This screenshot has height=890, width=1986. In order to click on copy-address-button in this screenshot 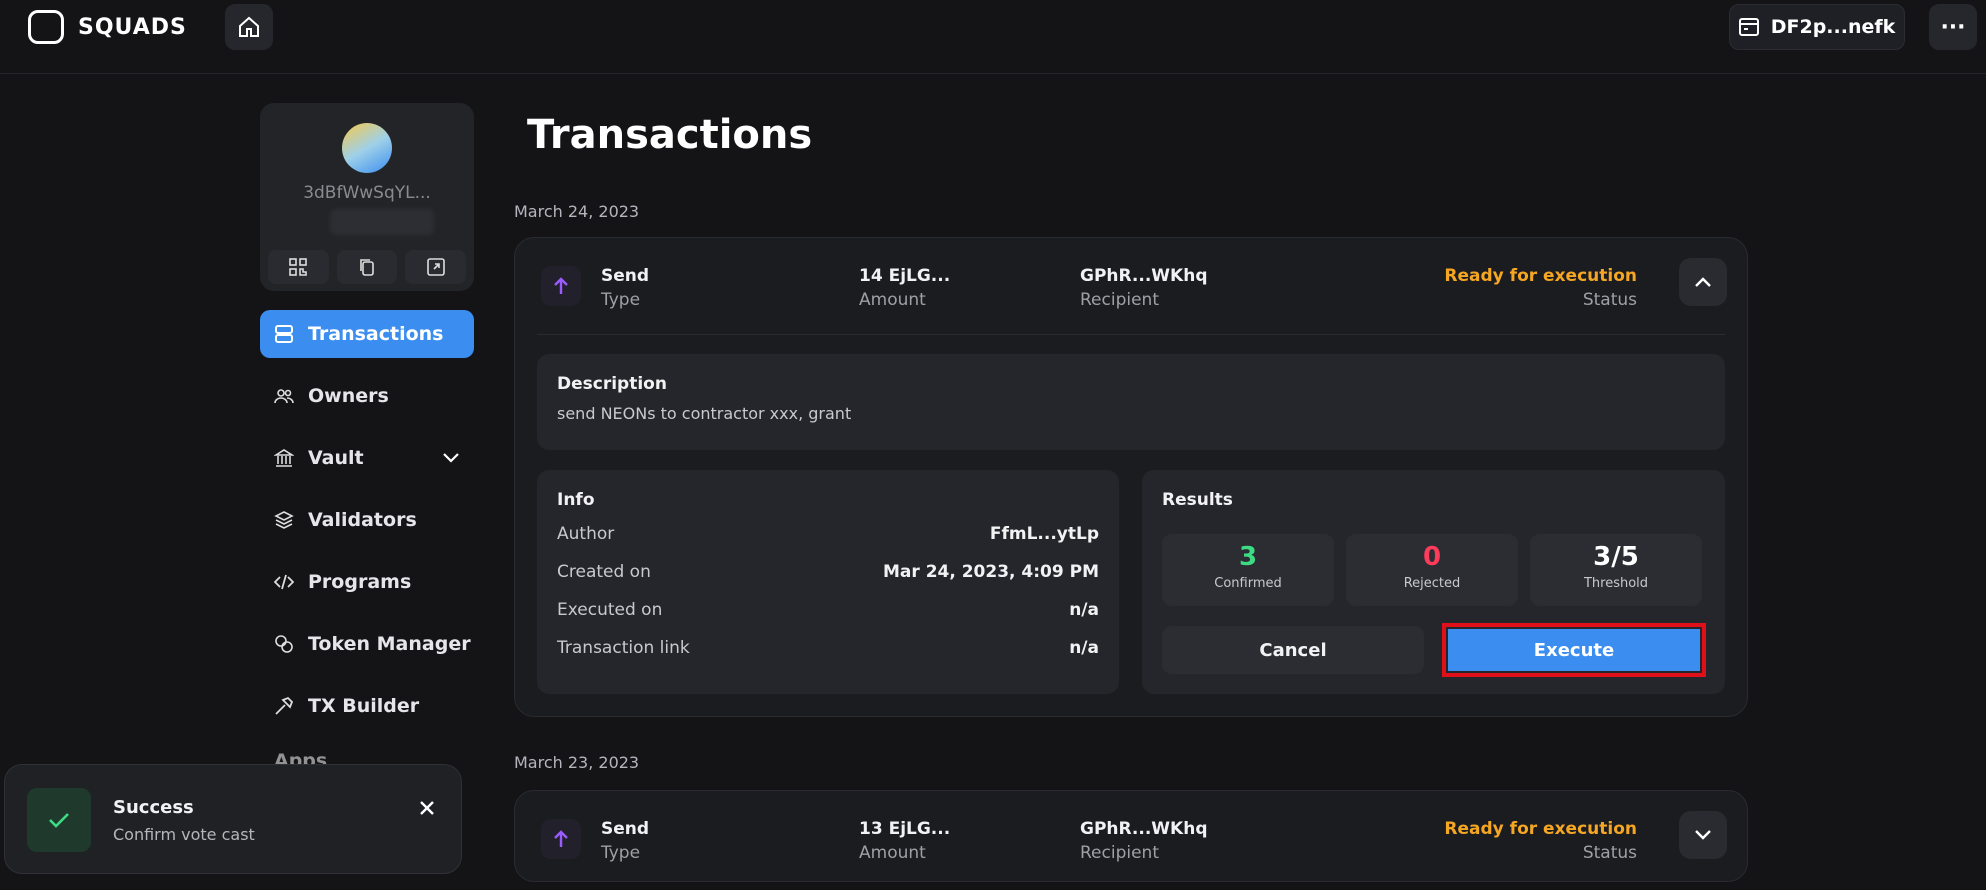, I will do `click(367, 267)`.